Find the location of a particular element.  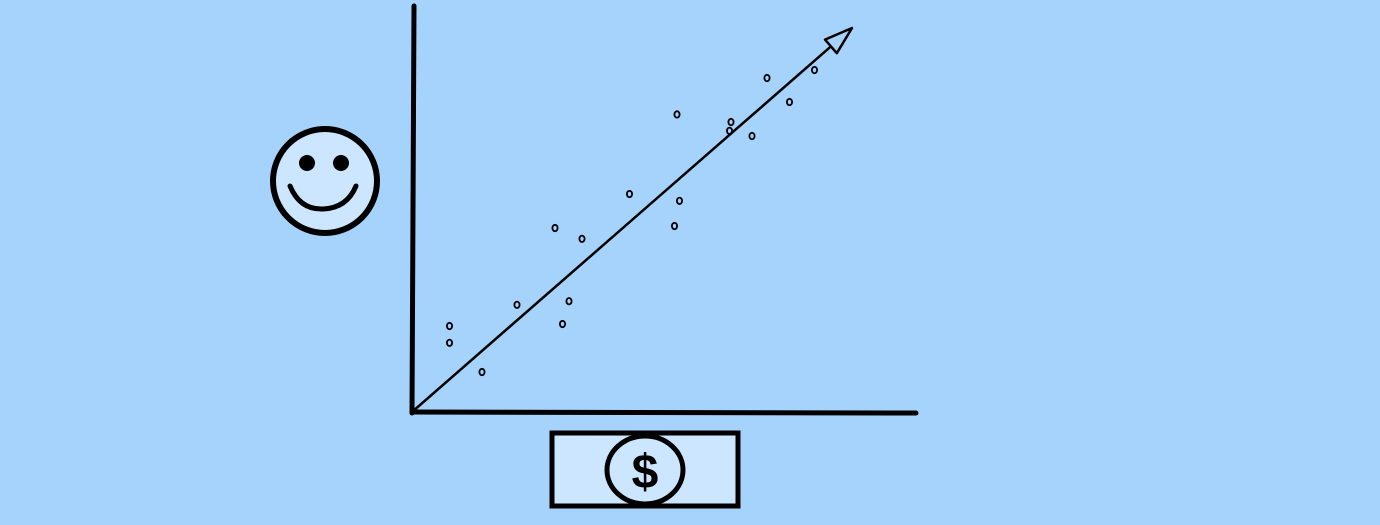

smiley-face-outline is located at coordinates (325, 181).